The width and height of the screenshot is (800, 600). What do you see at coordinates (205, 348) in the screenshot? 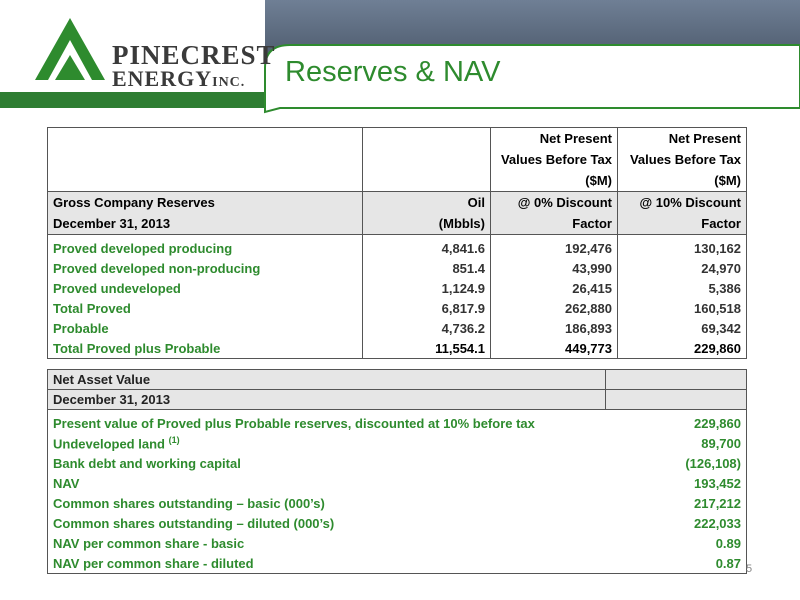
I see `row-label: Total Proved plus Probable` at bounding box center [205, 348].